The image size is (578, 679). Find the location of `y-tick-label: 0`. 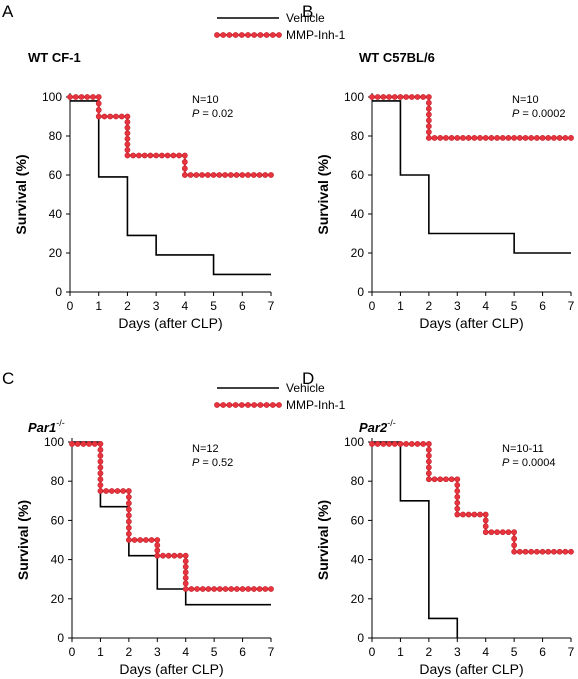

y-tick-label: 0 is located at coordinates (60, 638).